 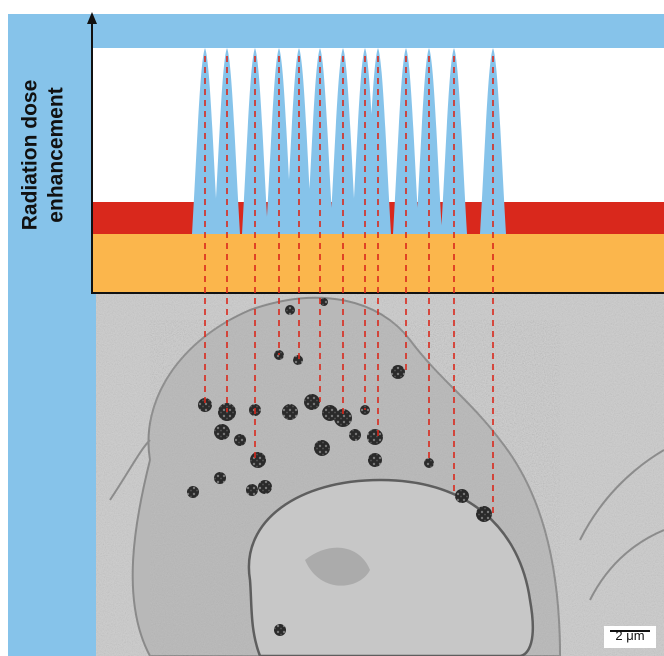 What do you see at coordinates (630, 635) in the screenshot?
I see `scale-bar-label: 2 μm` at bounding box center [630, 635].